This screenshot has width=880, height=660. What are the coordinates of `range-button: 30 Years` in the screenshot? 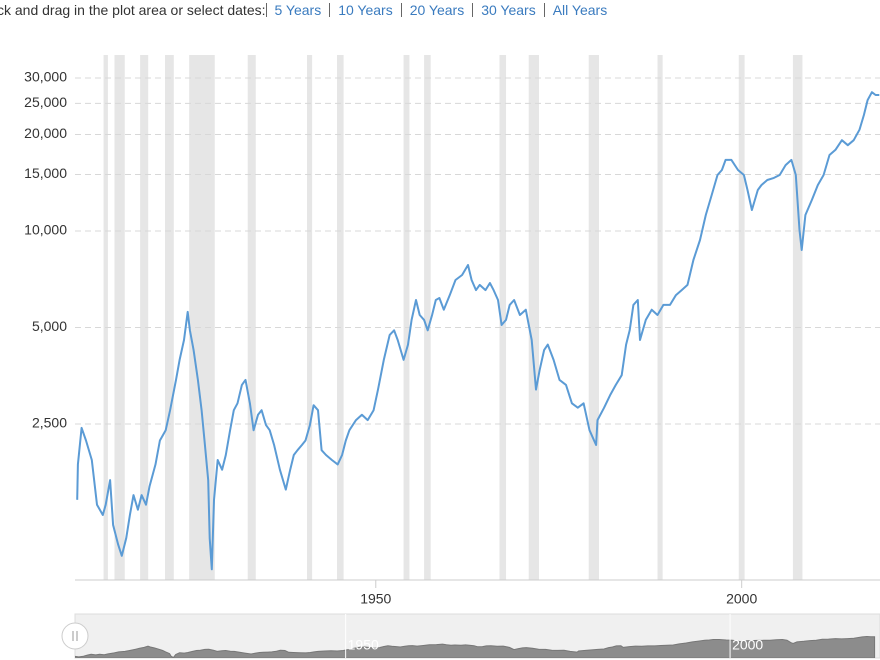 It's located at (508, 10).